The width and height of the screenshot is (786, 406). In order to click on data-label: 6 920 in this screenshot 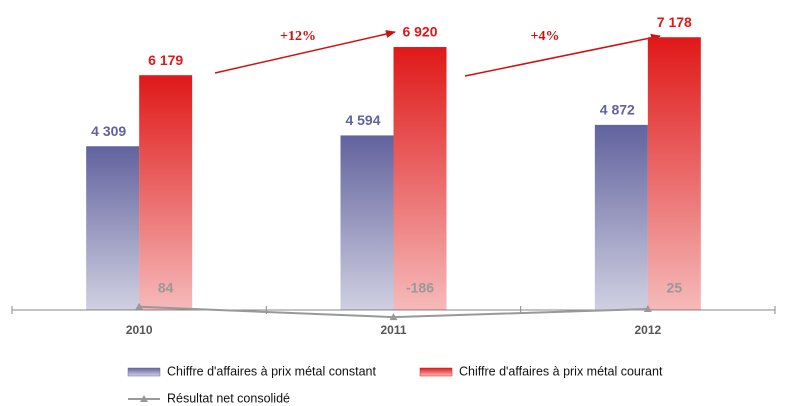, I will do `click(419, 32)`.